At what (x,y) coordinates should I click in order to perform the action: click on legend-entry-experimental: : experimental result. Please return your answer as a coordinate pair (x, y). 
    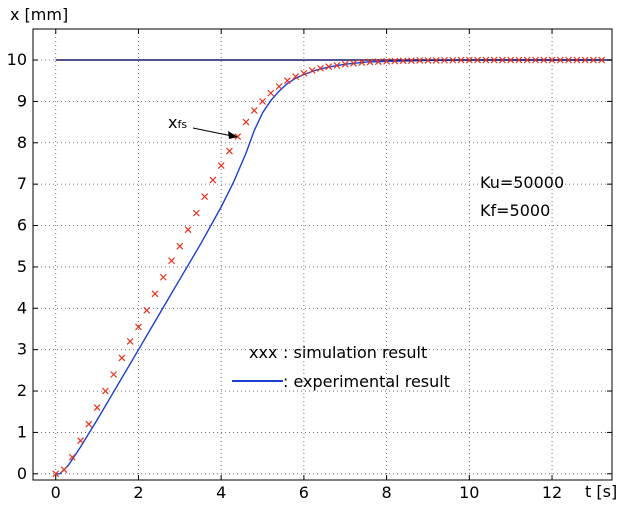
    Looking at the image, I should click on (341, 381).